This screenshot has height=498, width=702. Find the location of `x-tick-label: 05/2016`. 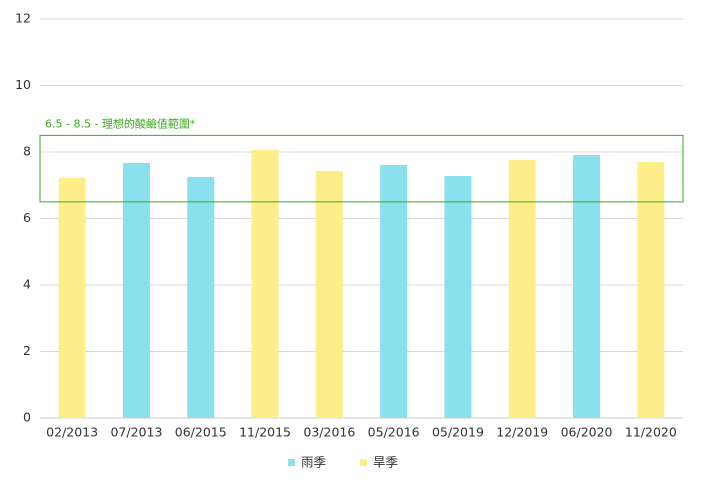

x-tick-label: 05/2016 is located at coordinates (394, 432).